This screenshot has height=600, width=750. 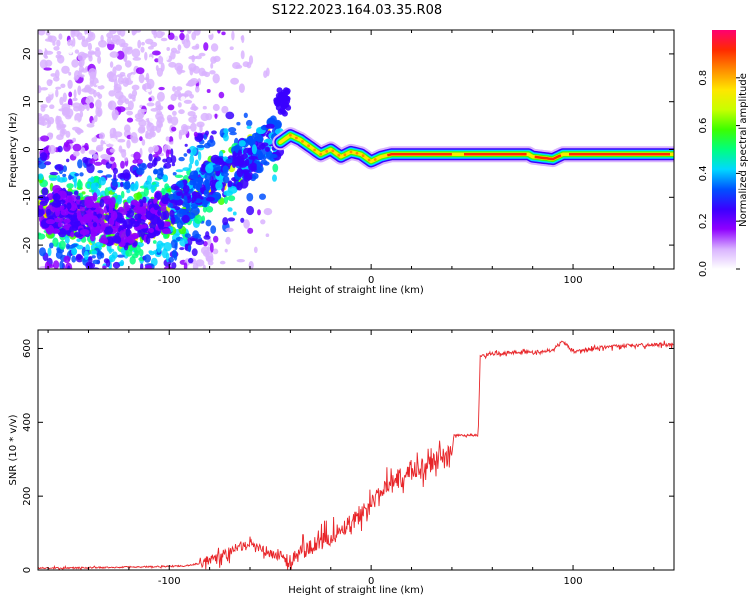 I want to click on y-tick-label: -10, so click(x=27, y=197).